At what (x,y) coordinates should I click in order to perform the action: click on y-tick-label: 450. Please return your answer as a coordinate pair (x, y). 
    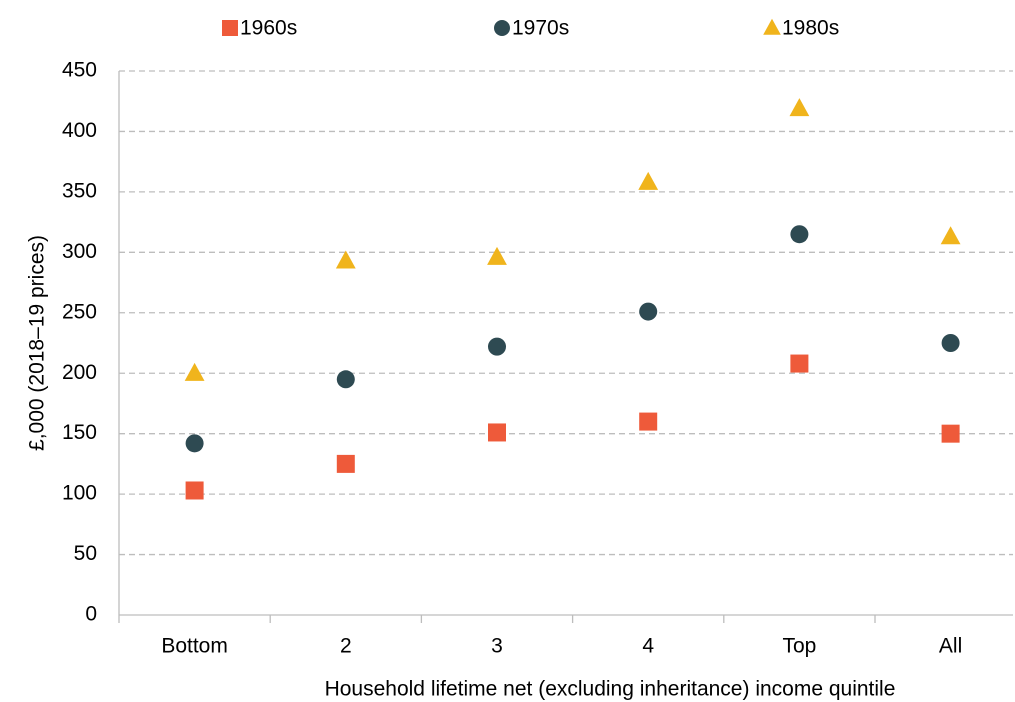
    Looking at the image, I should click on (79, 70).